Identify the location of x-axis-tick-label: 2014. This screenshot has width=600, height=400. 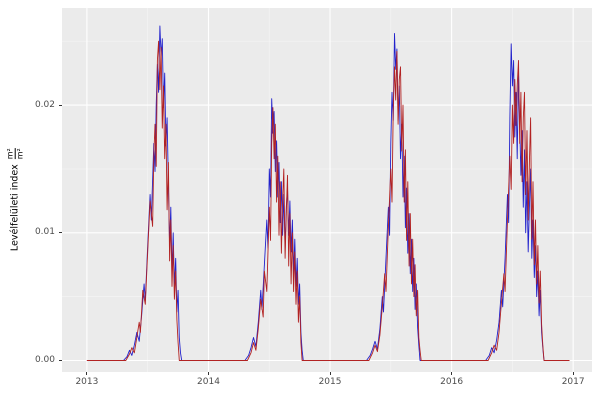
(208, 382).